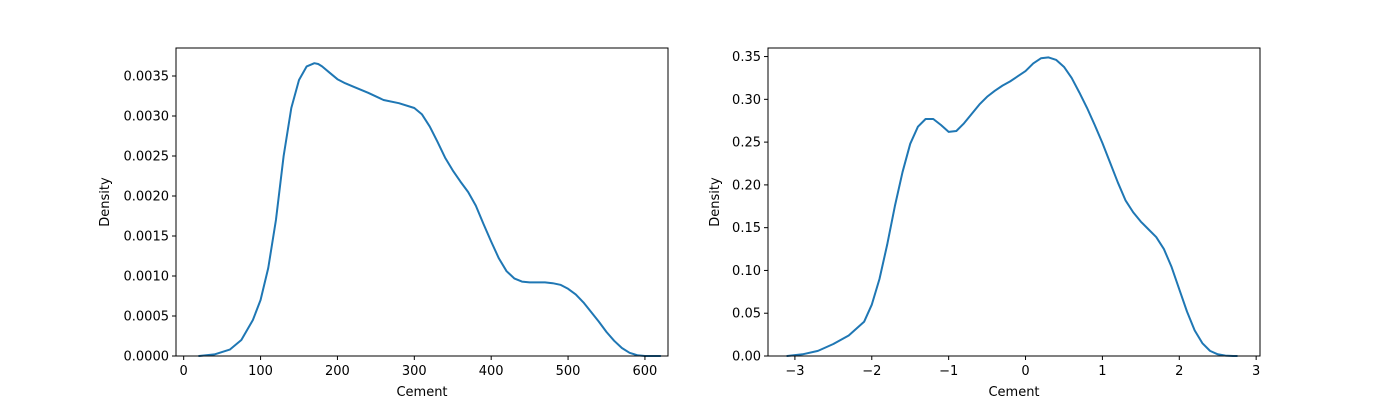 The width and height of the screenshot is (1400, 404). Describe the element at coordinates (147, 317) in the screenshot. I see `y-tick-label: 0.0005` at that location.